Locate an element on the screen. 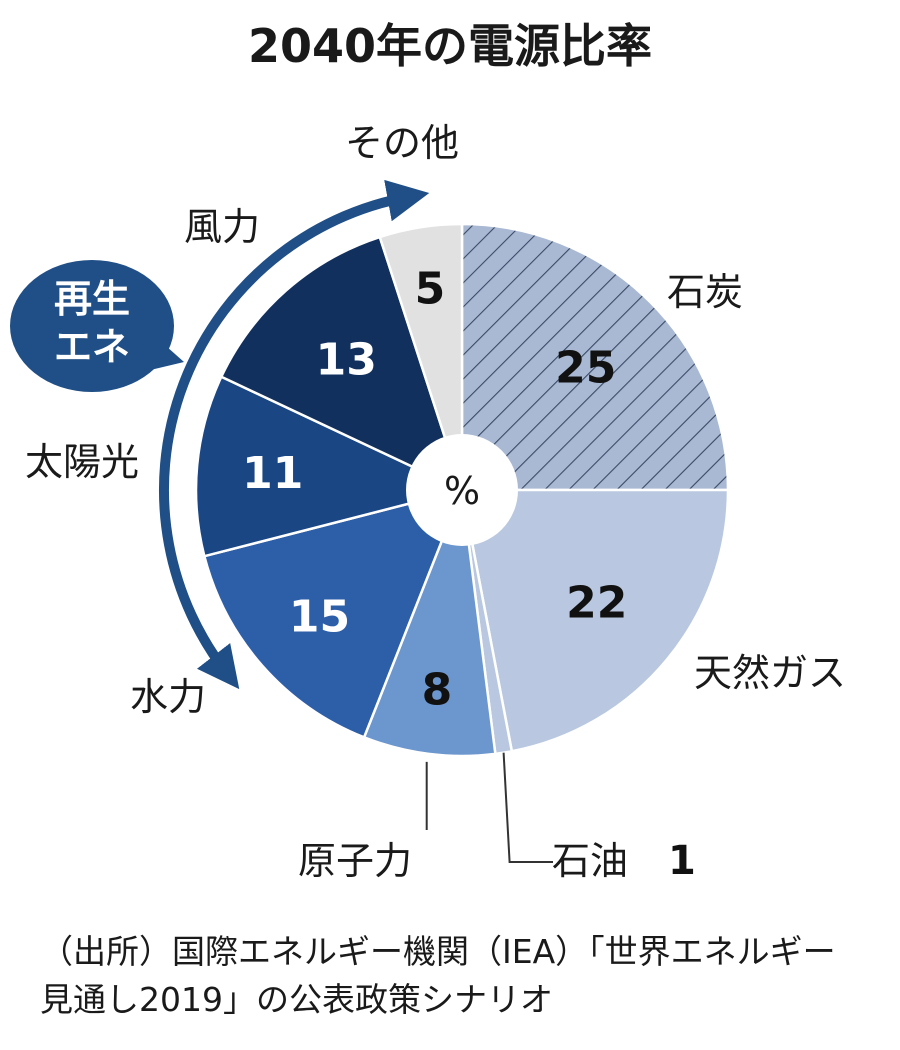  renewables-label-line-2: エネ is located at coordinates (92, 347).